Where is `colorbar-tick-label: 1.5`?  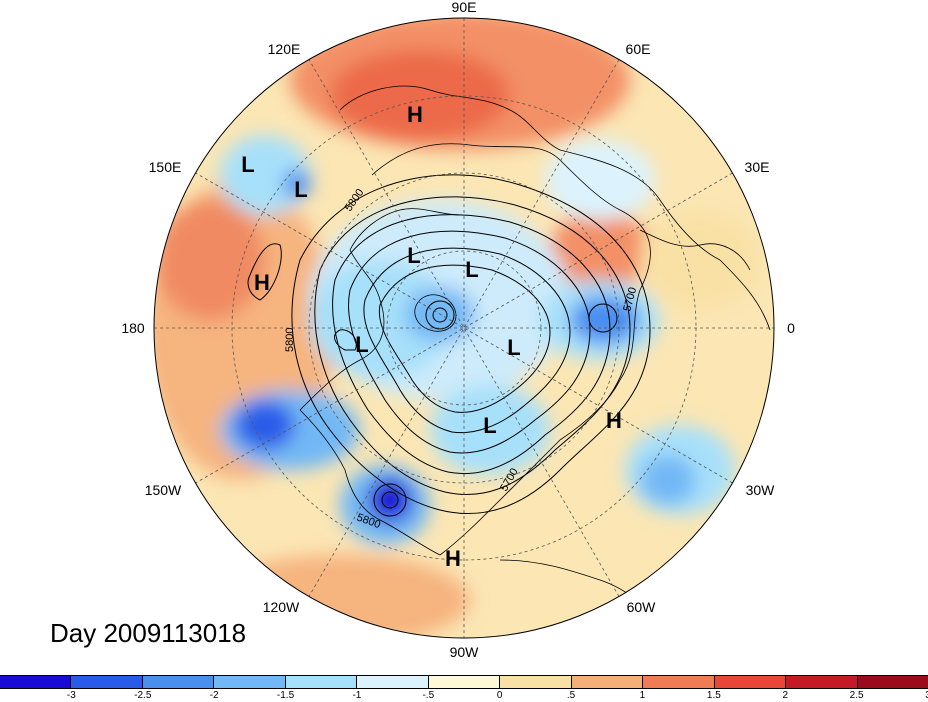
colorbar-tick-label: 1.5 is located at coordinates (713, 695).